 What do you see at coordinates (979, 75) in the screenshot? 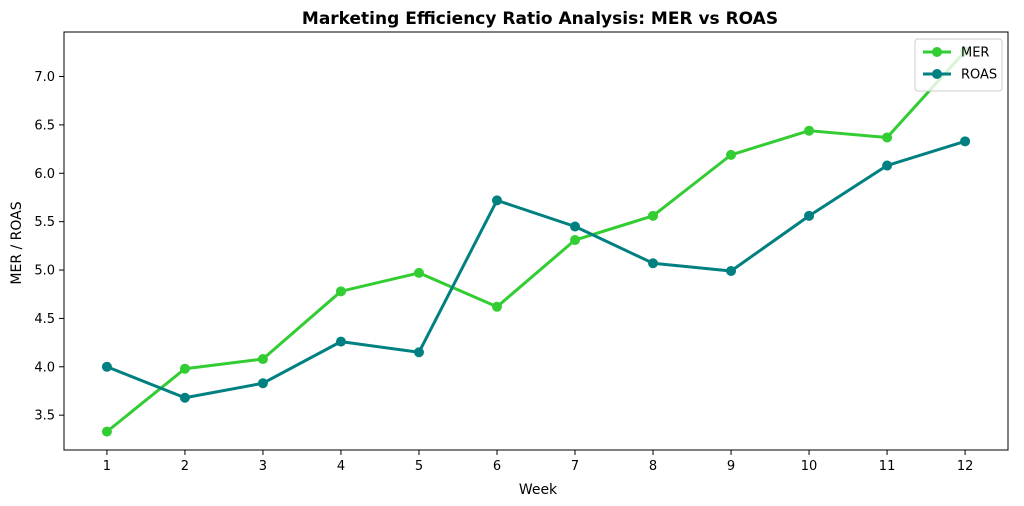
I see `legend-label: ROAS` at bounding box center [979, 75].